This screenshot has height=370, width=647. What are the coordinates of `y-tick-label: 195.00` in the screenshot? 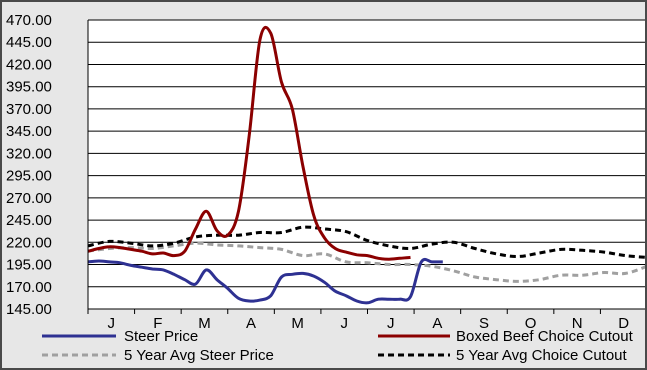 It's located at (29, 265).